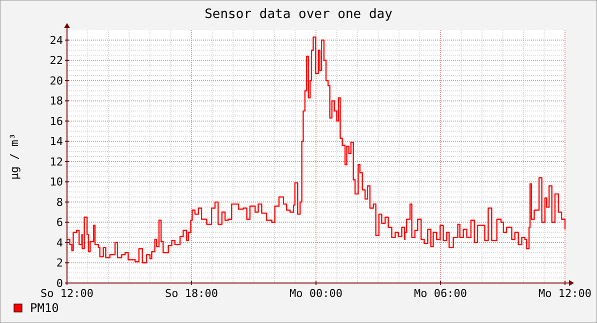 The width and height of the screenshot is (597, 323). Describe the element at coordinates (565, 293) in the screenshot. I see `x-tick-label: Mo 12:00` at that location.